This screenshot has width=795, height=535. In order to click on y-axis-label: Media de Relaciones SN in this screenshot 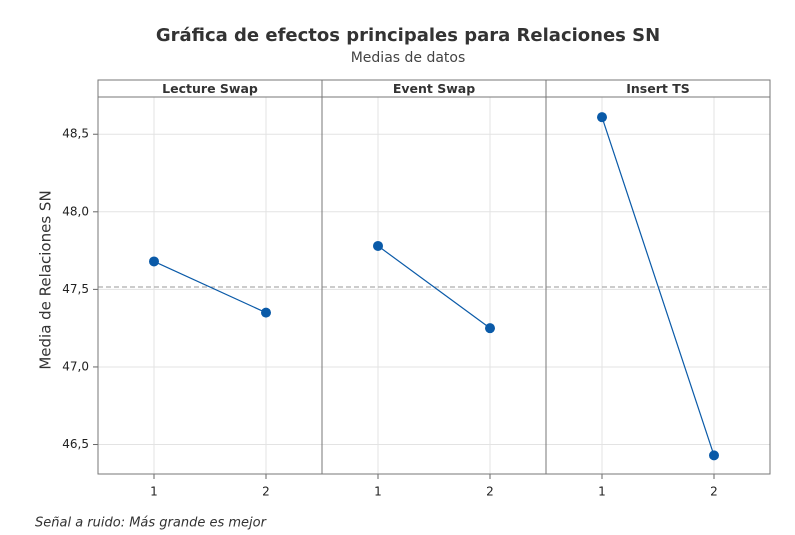, I will do `click(46, 279)`.